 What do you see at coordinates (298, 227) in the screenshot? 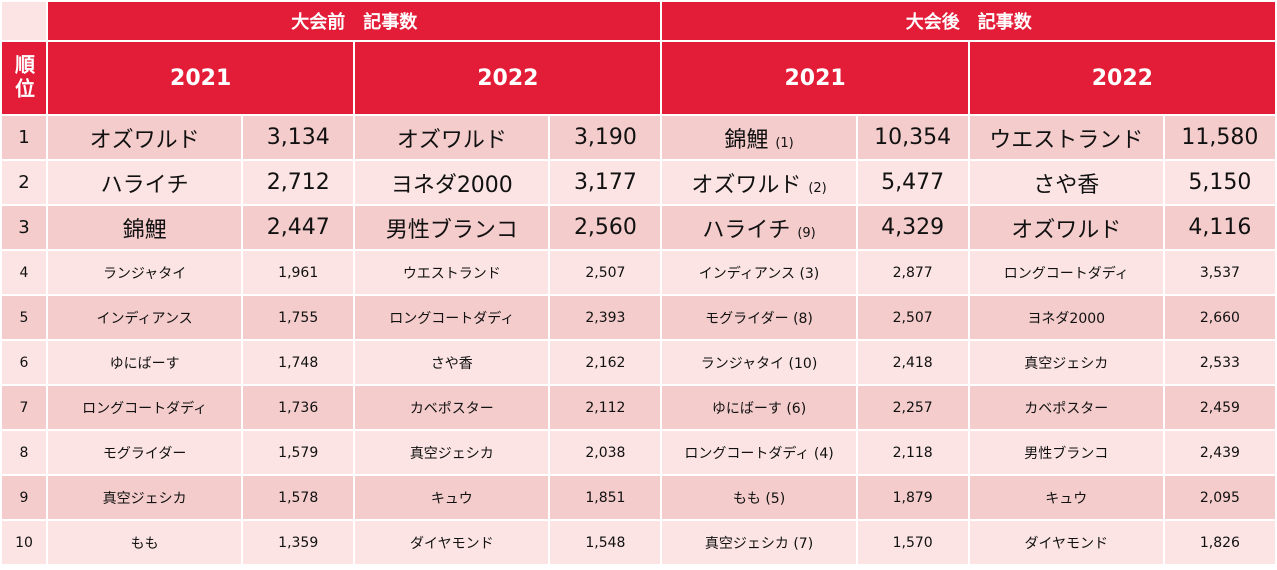
I see `count: 2,447` at bounding box center [298, 227].